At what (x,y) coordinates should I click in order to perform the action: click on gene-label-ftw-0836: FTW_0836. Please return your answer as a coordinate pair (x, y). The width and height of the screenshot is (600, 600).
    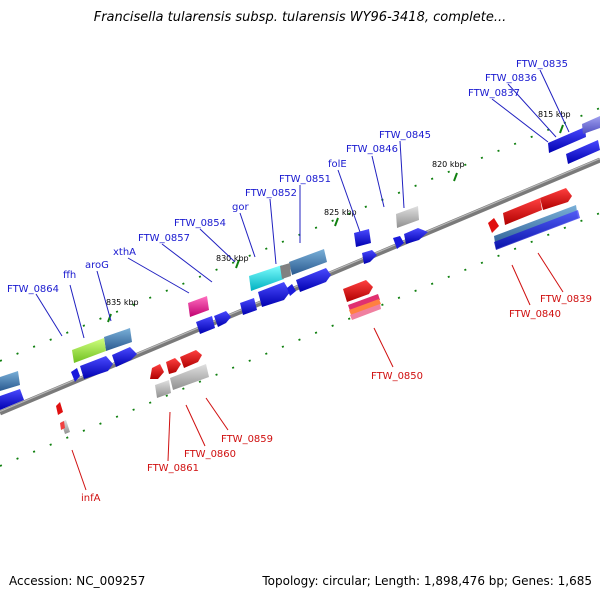
    Looking at the image, I should click on (511, 78).